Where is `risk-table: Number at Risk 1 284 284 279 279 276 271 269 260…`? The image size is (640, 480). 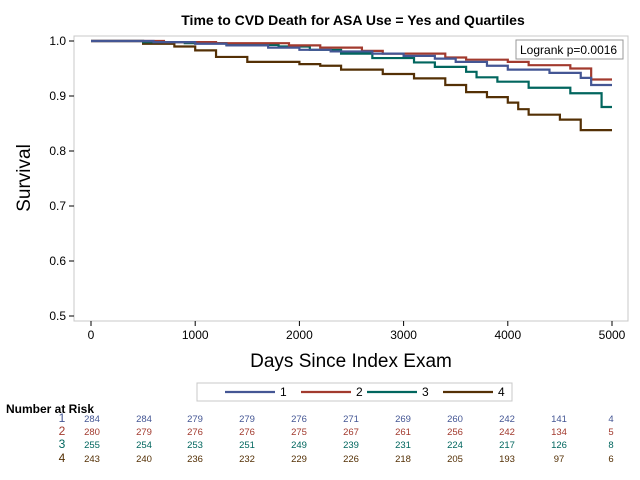 risk-table: Number at Risk 1 284 284 279 279 276 271 269 260… is located at coordinates (310, 433).